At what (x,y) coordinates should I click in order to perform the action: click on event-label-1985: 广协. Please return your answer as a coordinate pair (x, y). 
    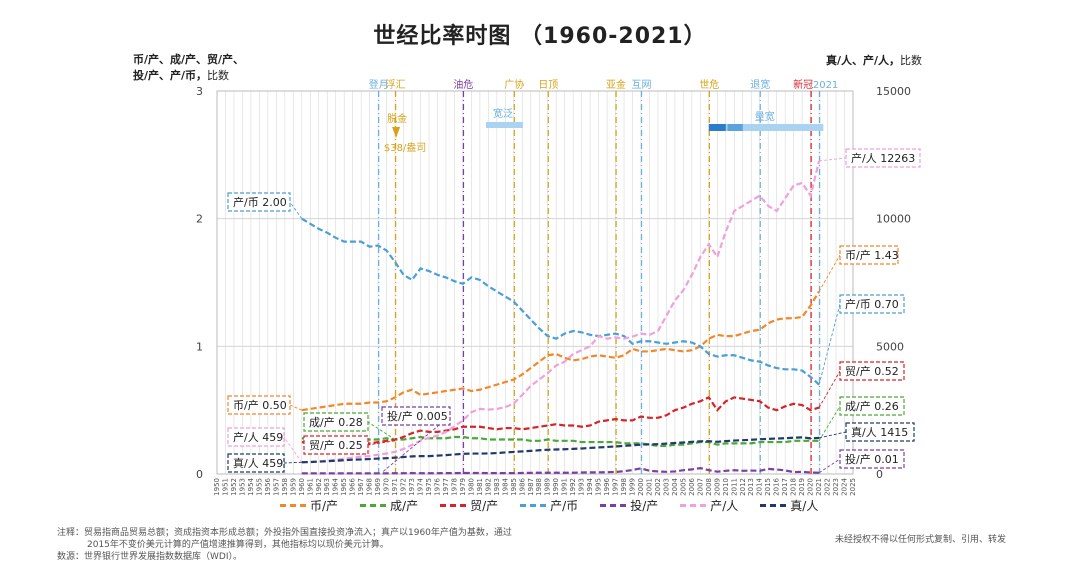
    Looking at the image, I should click on (514, 84).